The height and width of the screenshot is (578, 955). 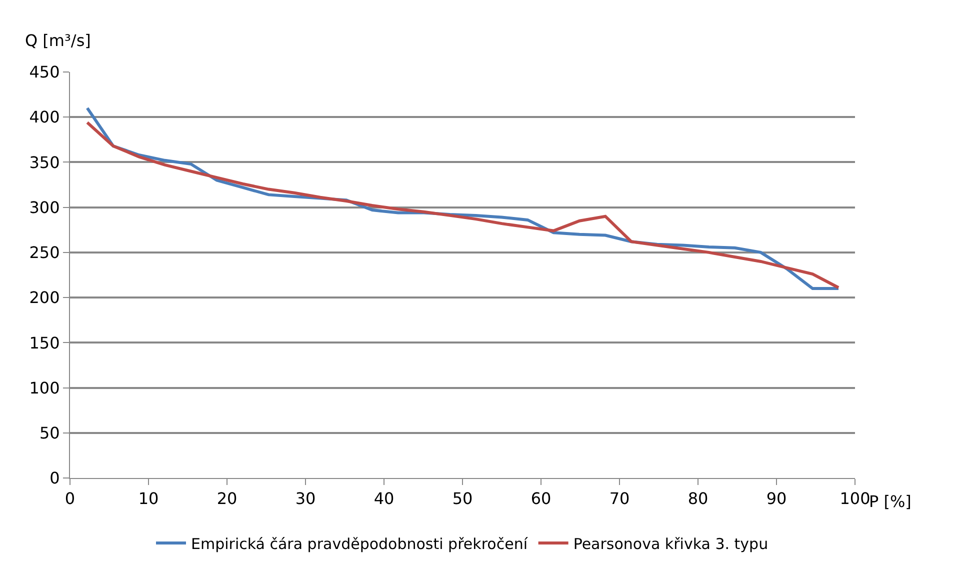 What do you see at coordinates (227, 498) in the screenshot?
I see `x-tick-label: 20` at bounding box center [227, 498].